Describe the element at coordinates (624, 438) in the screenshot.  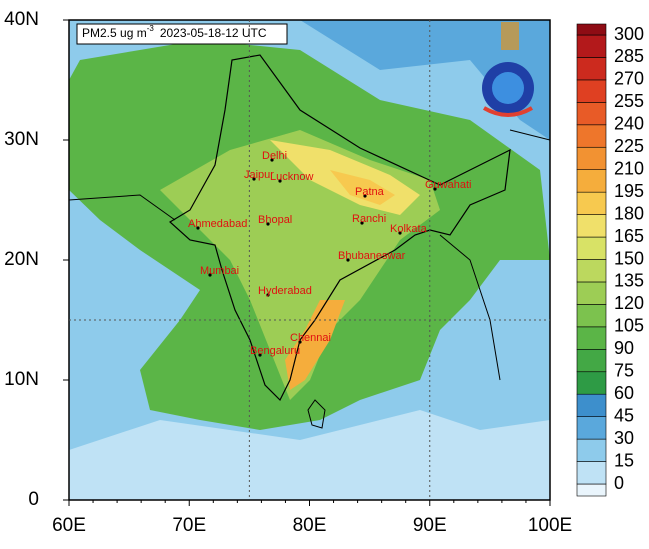
I see `colorbar-label: 30` at that location.